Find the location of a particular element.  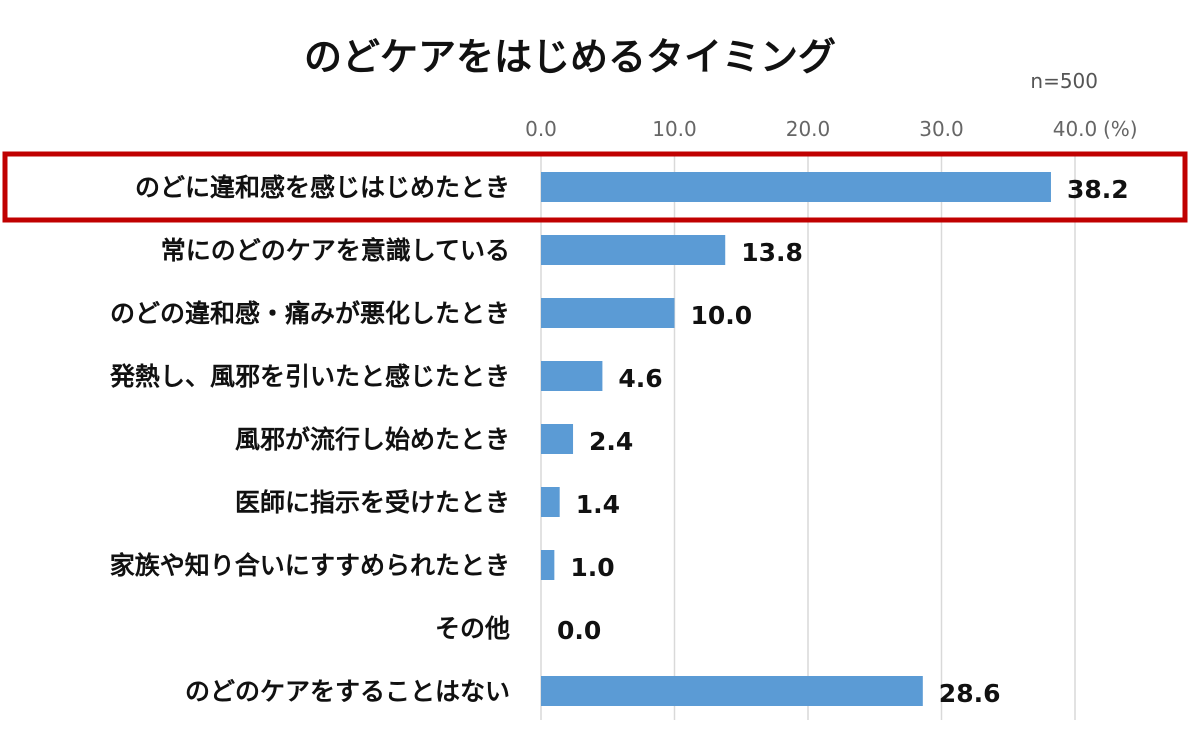

category-label: 医師に指示を受けたとき is located at coordinates (372, 502).